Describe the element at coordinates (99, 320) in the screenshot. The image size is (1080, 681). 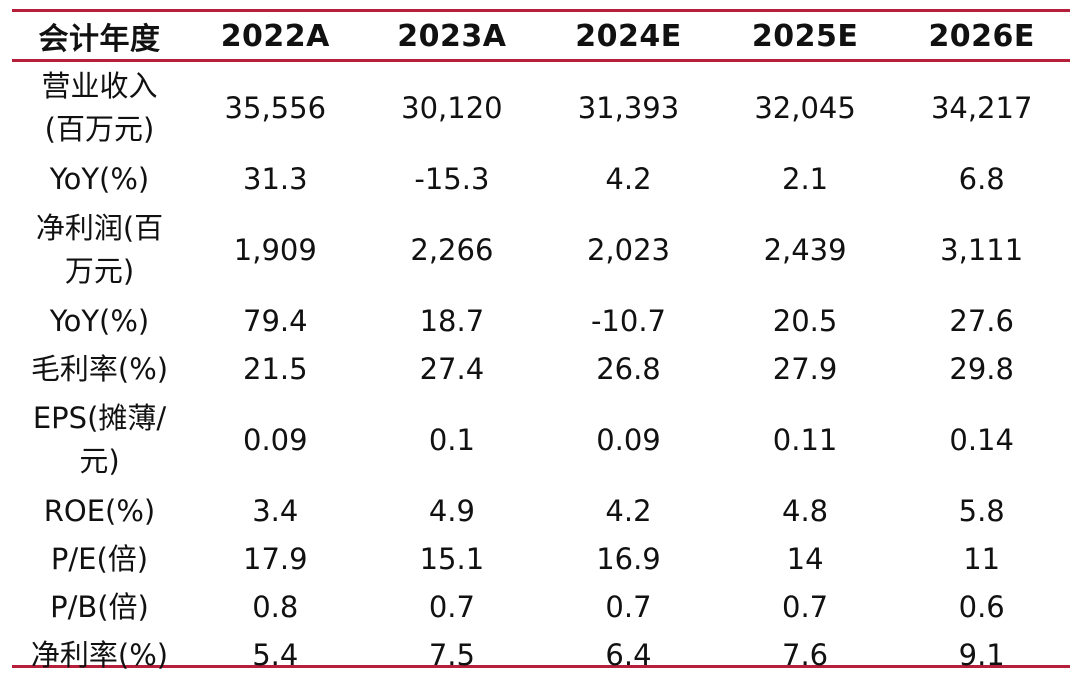
I see `row-label-net-profit-yoy: YoY(%)` at that location.